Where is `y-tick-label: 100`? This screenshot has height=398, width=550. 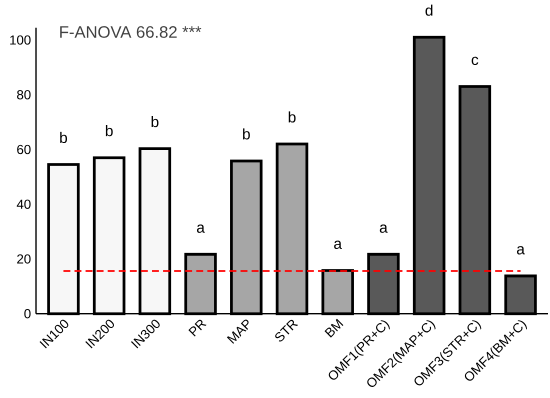 y-tick-label: 100 is located at coordinates (20, 40).